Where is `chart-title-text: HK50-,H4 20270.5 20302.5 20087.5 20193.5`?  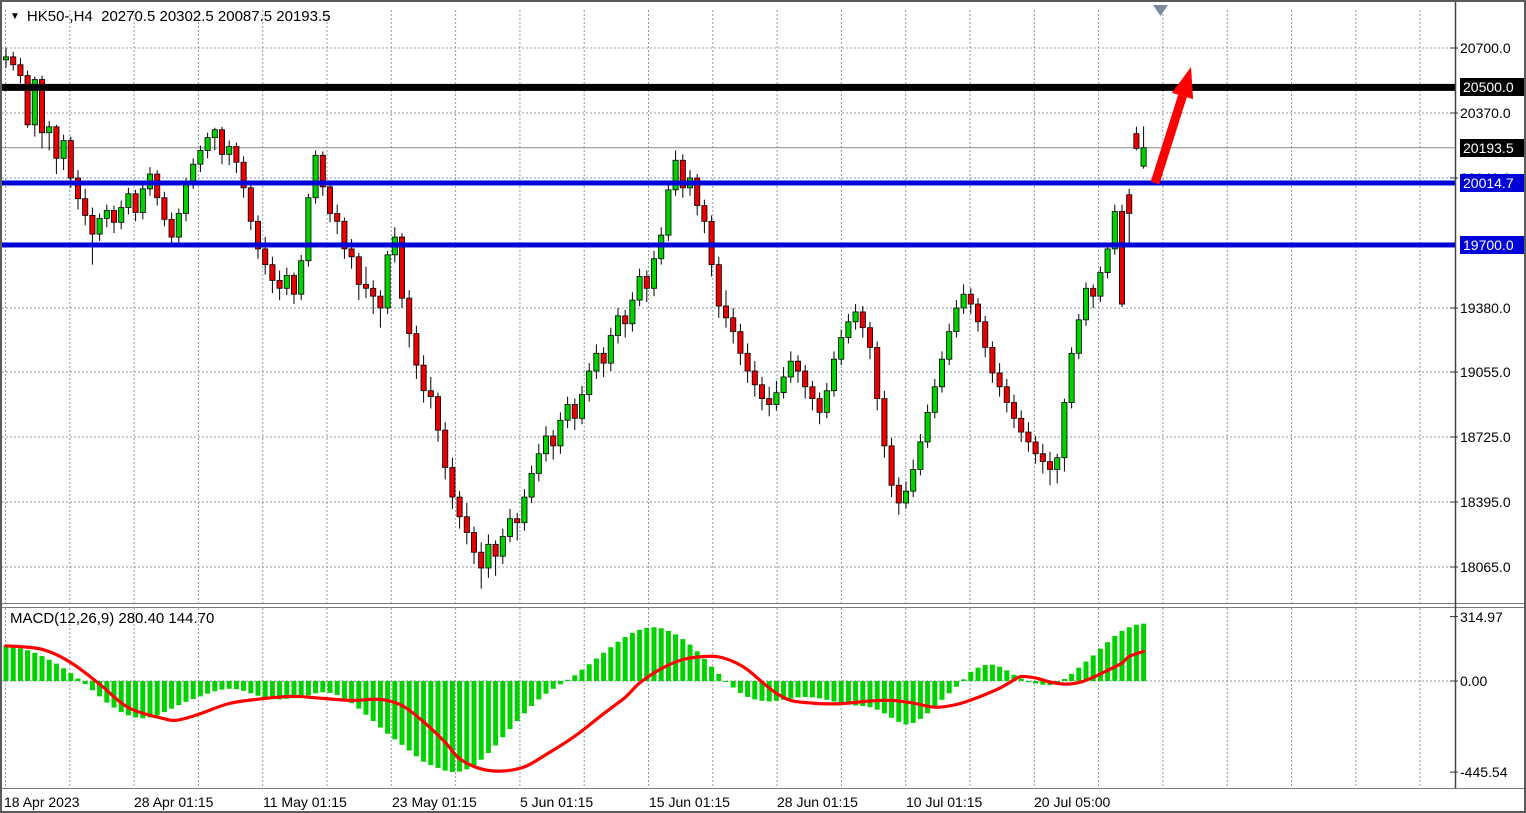 chart-title-text: HK50-,H4 20270.5 20302.5 20087.5 20193.5 is located at coordinates (178, 16).